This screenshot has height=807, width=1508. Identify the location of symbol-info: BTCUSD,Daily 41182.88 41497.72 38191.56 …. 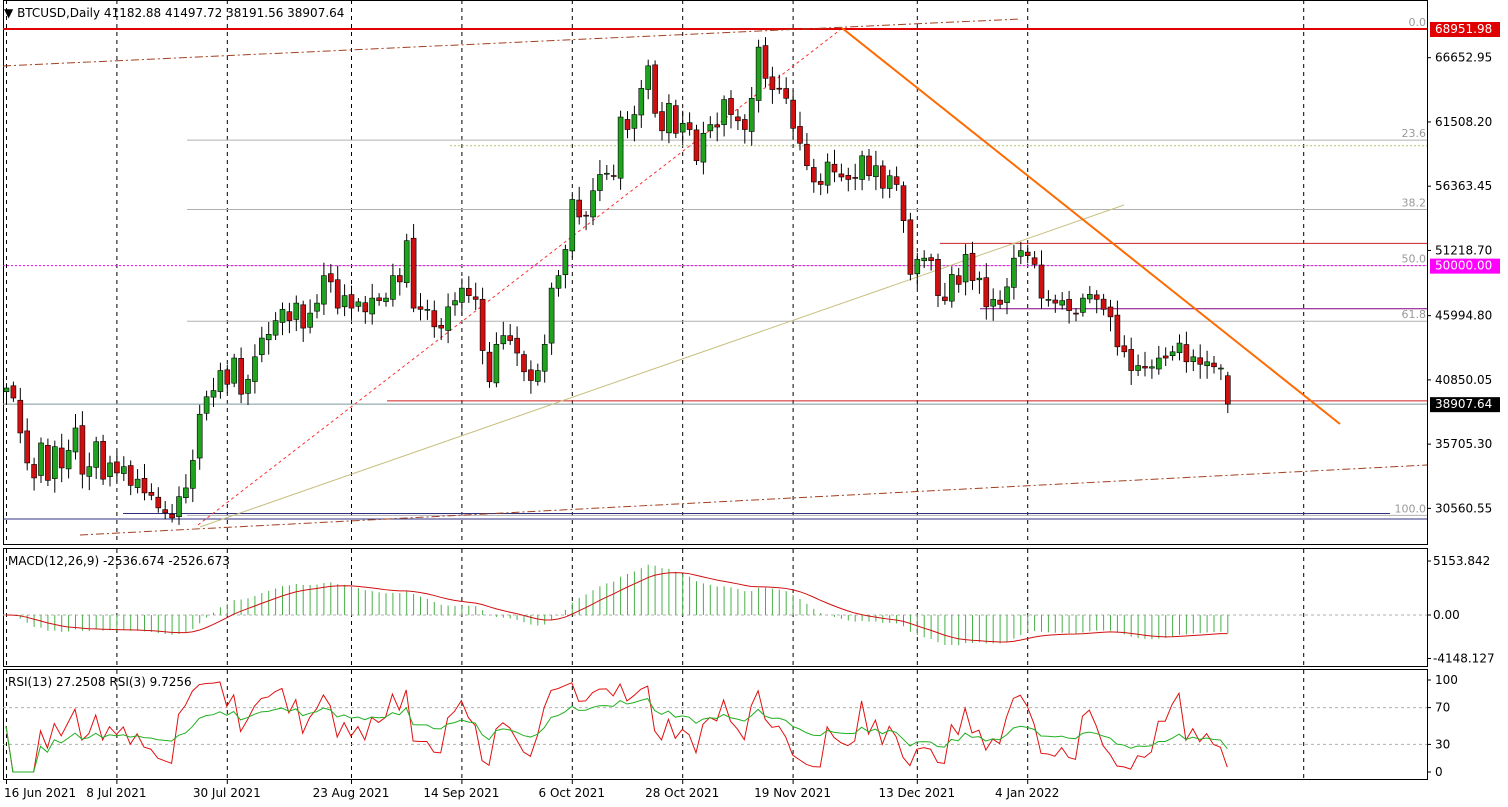
(181, 13).